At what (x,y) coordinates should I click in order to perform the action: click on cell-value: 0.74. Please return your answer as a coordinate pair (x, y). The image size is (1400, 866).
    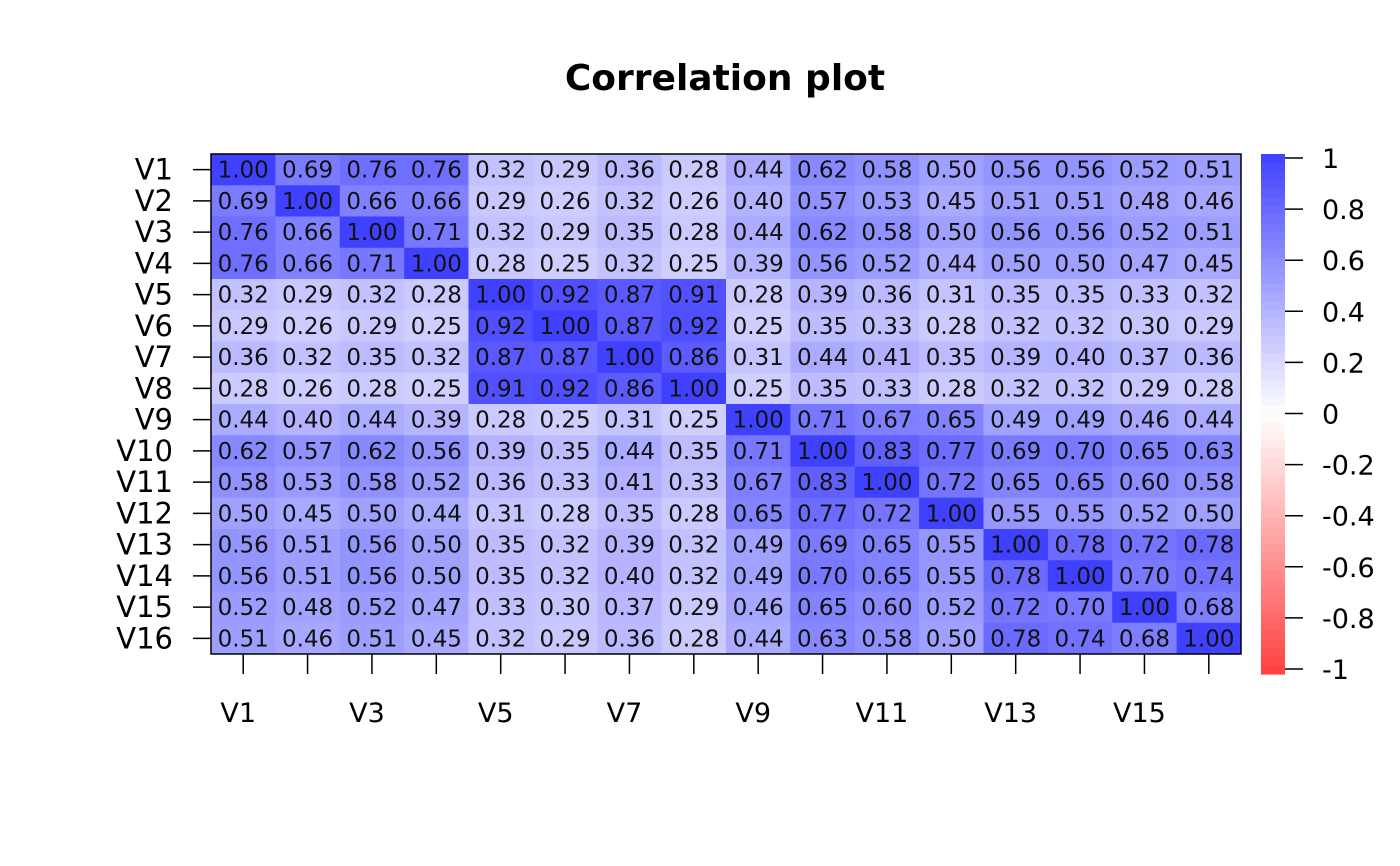
    Looking at the image, I should click on (1079, 639).